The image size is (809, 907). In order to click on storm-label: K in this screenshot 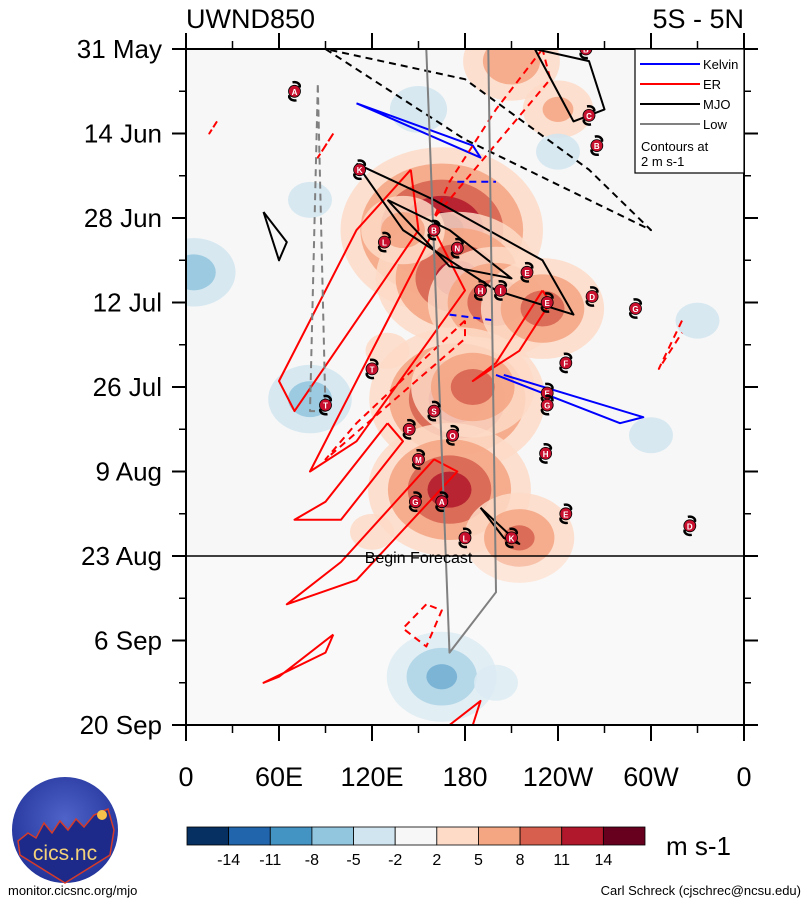, I will do `click(512, 538)`.